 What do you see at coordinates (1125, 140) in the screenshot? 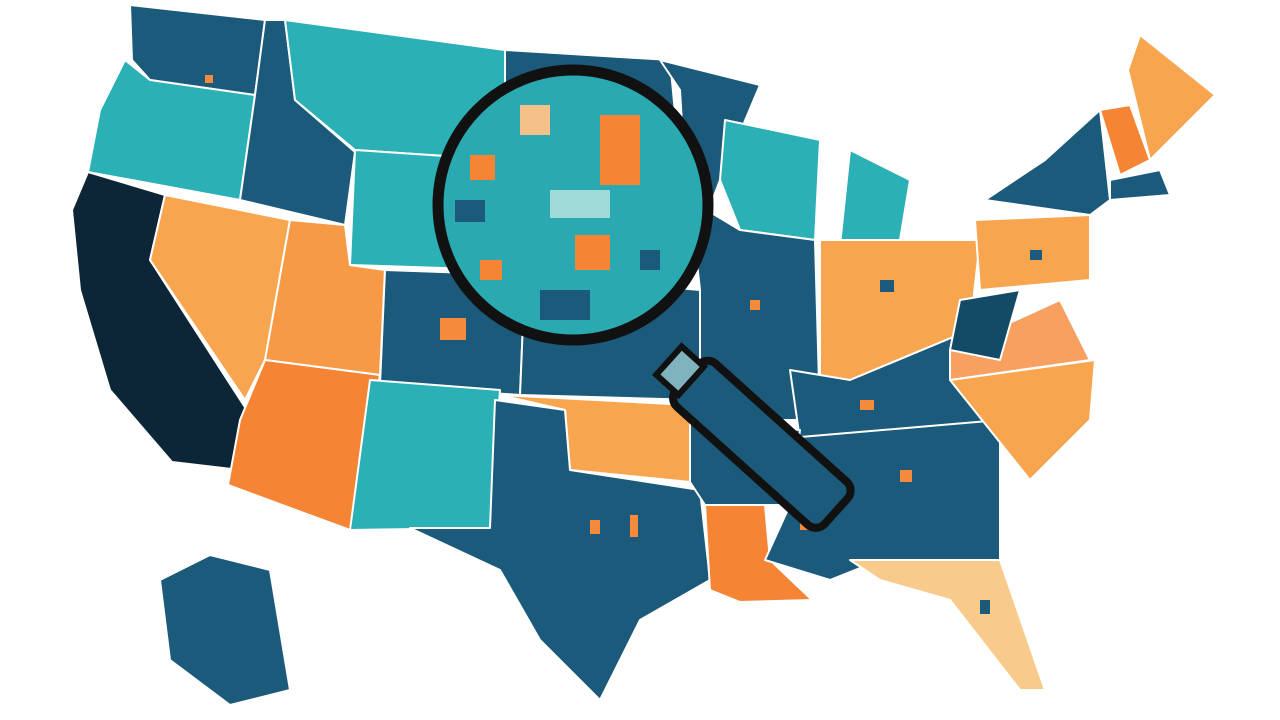
I see `new-hampshire-vermont` at bounding box center [1125, 140].